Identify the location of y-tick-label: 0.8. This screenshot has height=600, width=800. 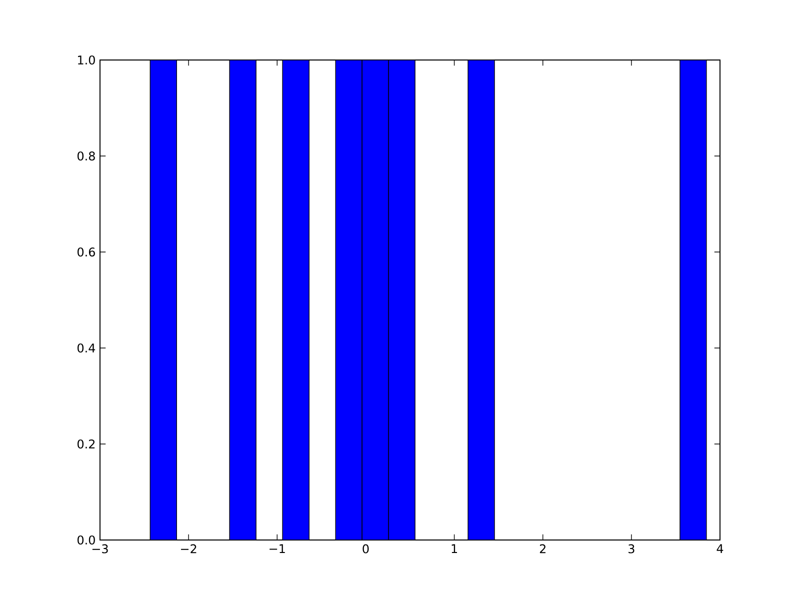
(86, 156).